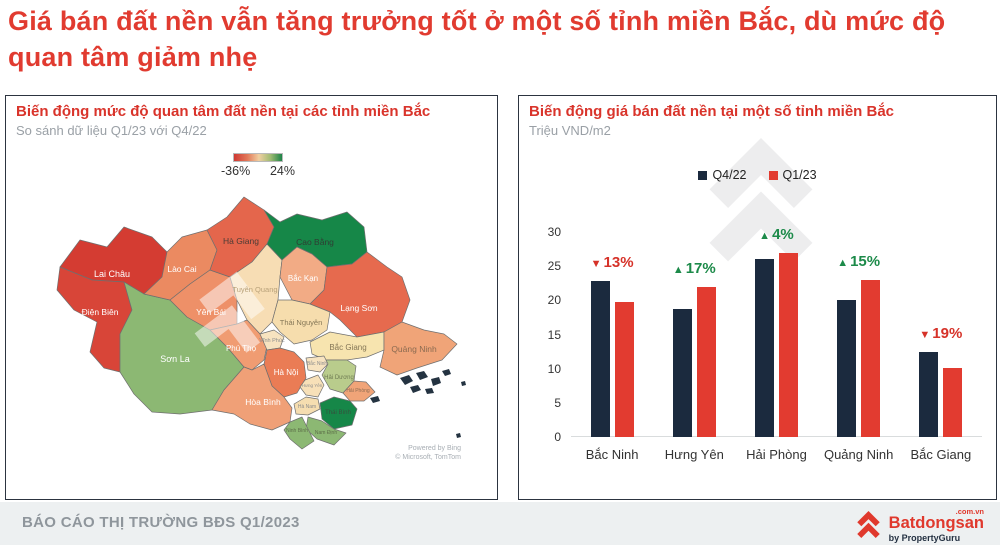 The image size is (1000, 545). What do you see at coordinates (776, 454) in the screenshot?
I see `x-axis-category-label: Hải Phòng` at bounding box center [776, 454].